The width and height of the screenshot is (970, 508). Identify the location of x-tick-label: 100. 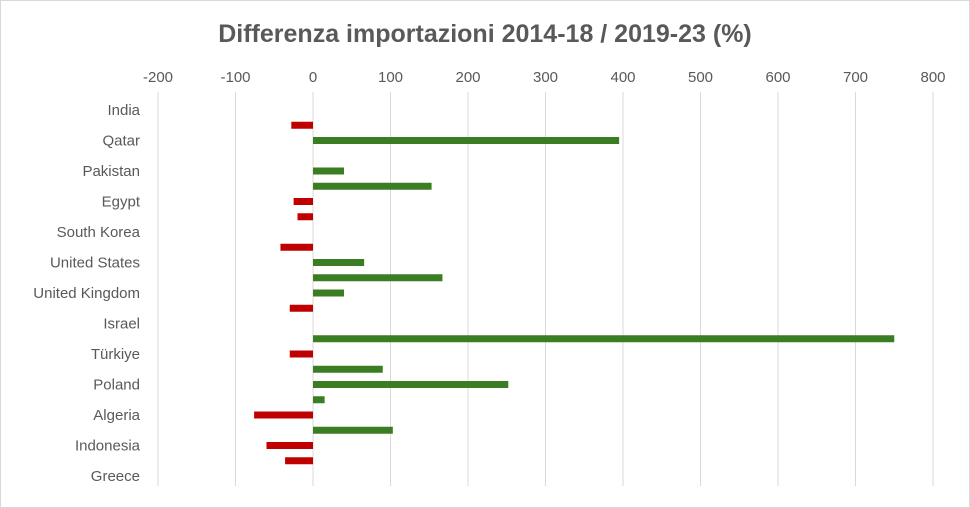
(390, 77).